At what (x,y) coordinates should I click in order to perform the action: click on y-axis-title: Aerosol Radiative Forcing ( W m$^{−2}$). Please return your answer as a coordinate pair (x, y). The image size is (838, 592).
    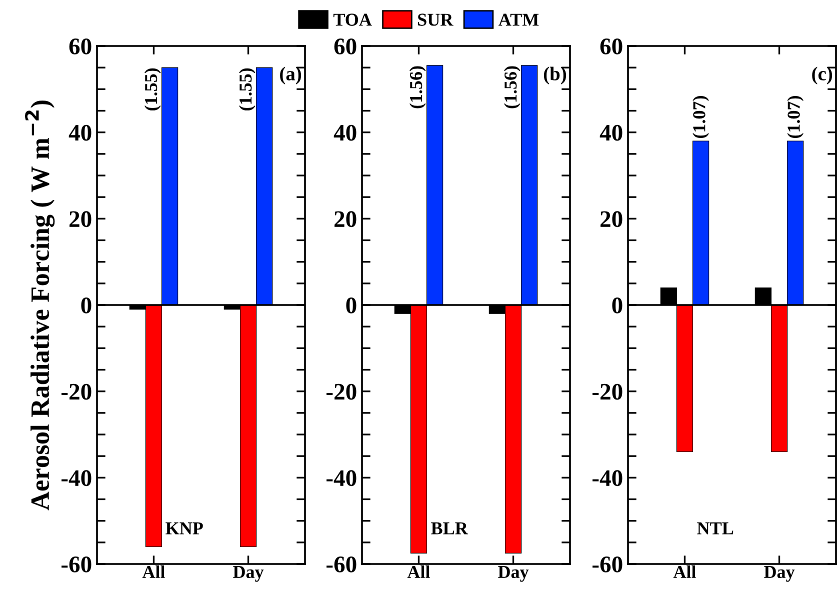
    Looking at the image, I should click on (40, 305).